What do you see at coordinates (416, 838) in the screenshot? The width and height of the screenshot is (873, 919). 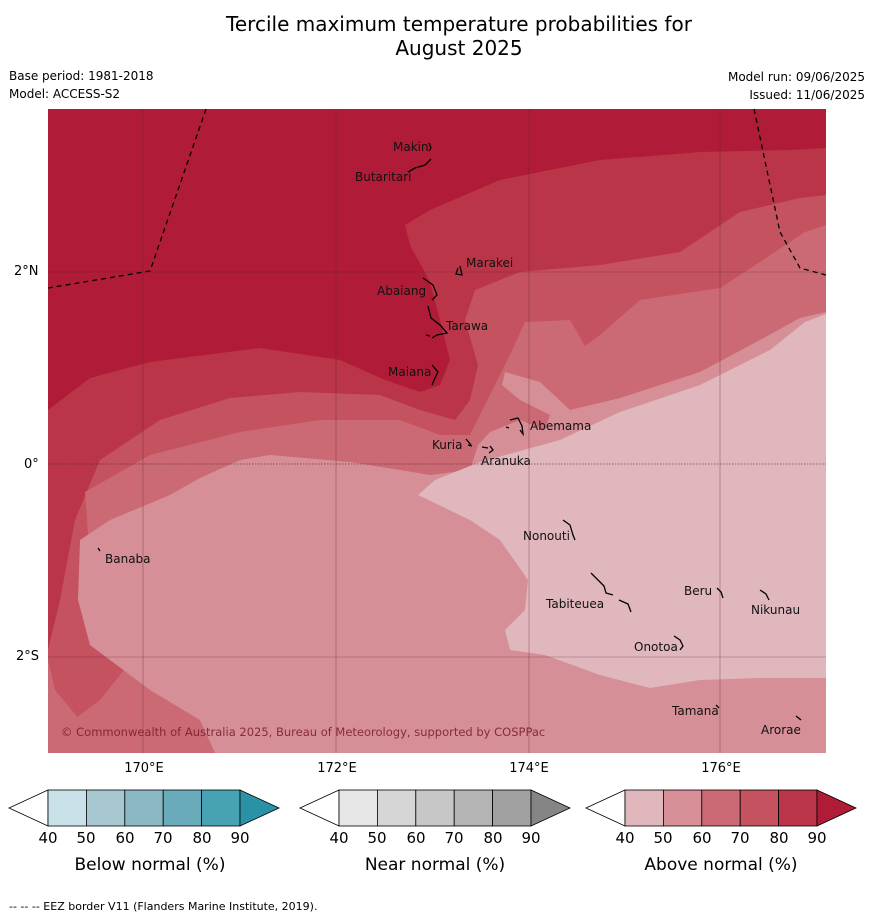 I see `cb-near-tick-60: 60` at bounding box center [416, 838].